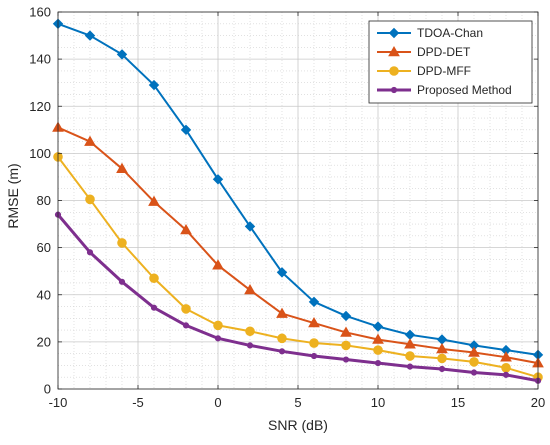  Describe the element at coordinates (138, 402) in the screenshot. I see `x-tick-label: -5` at that location.